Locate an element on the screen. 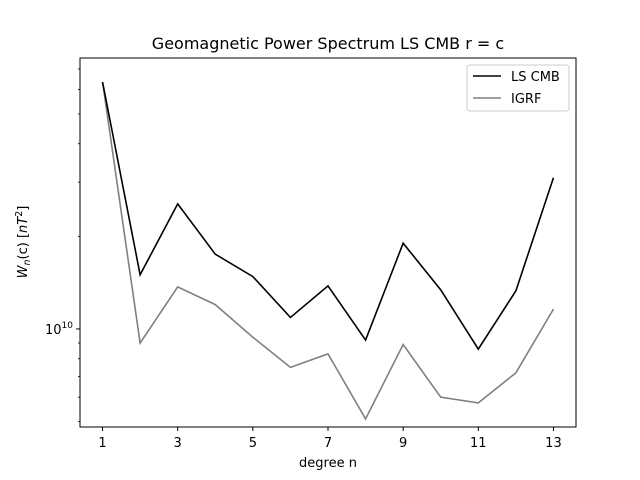 The image size is (640, 480). x-tick-label: 13 is located at coordinates (553, 443).